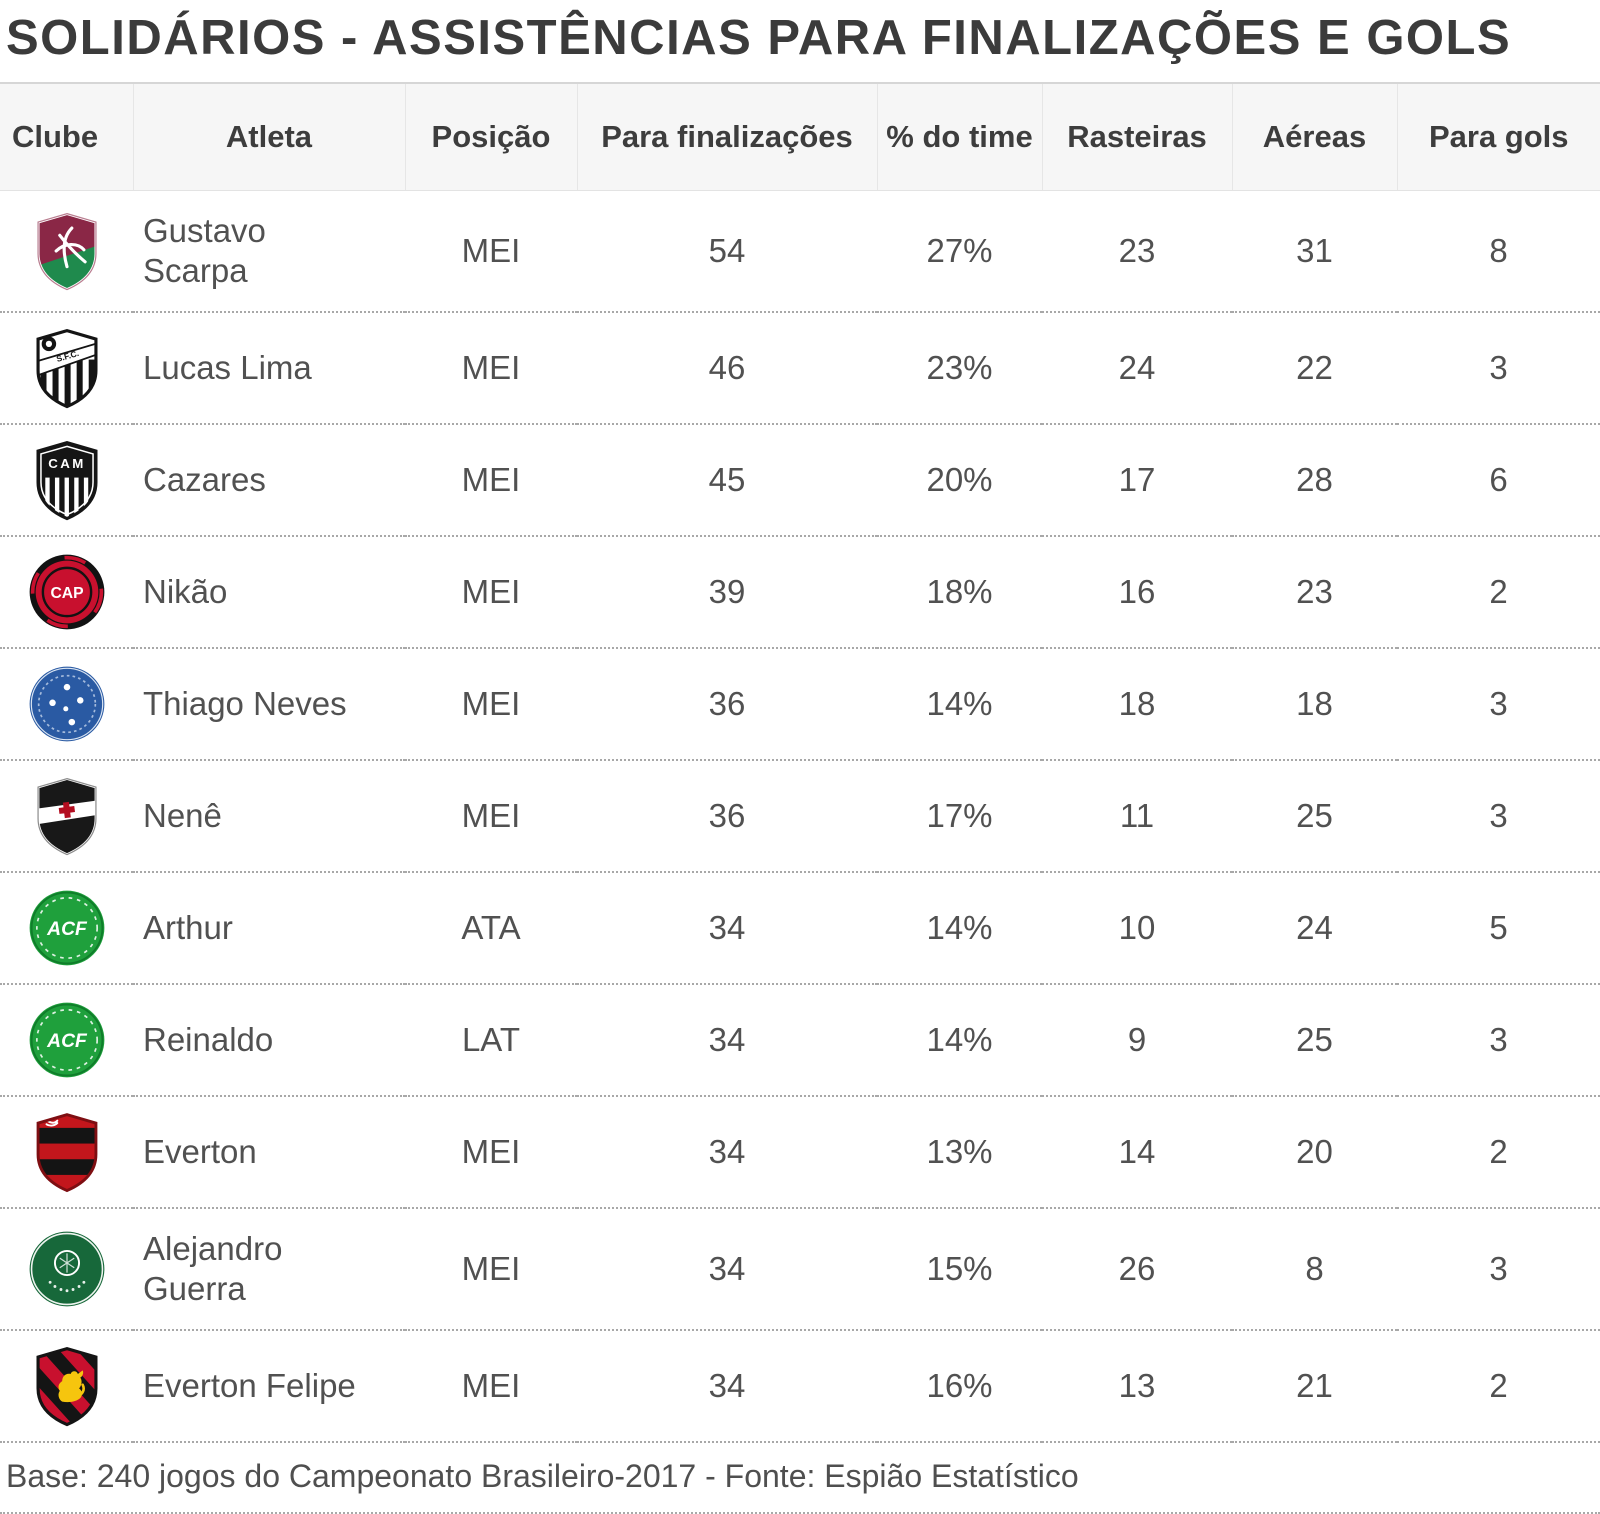 The image size is (1600, 1514). I want to click on table-row: Nenê MEI 36 17% 11 25 3, so click(800, 816).